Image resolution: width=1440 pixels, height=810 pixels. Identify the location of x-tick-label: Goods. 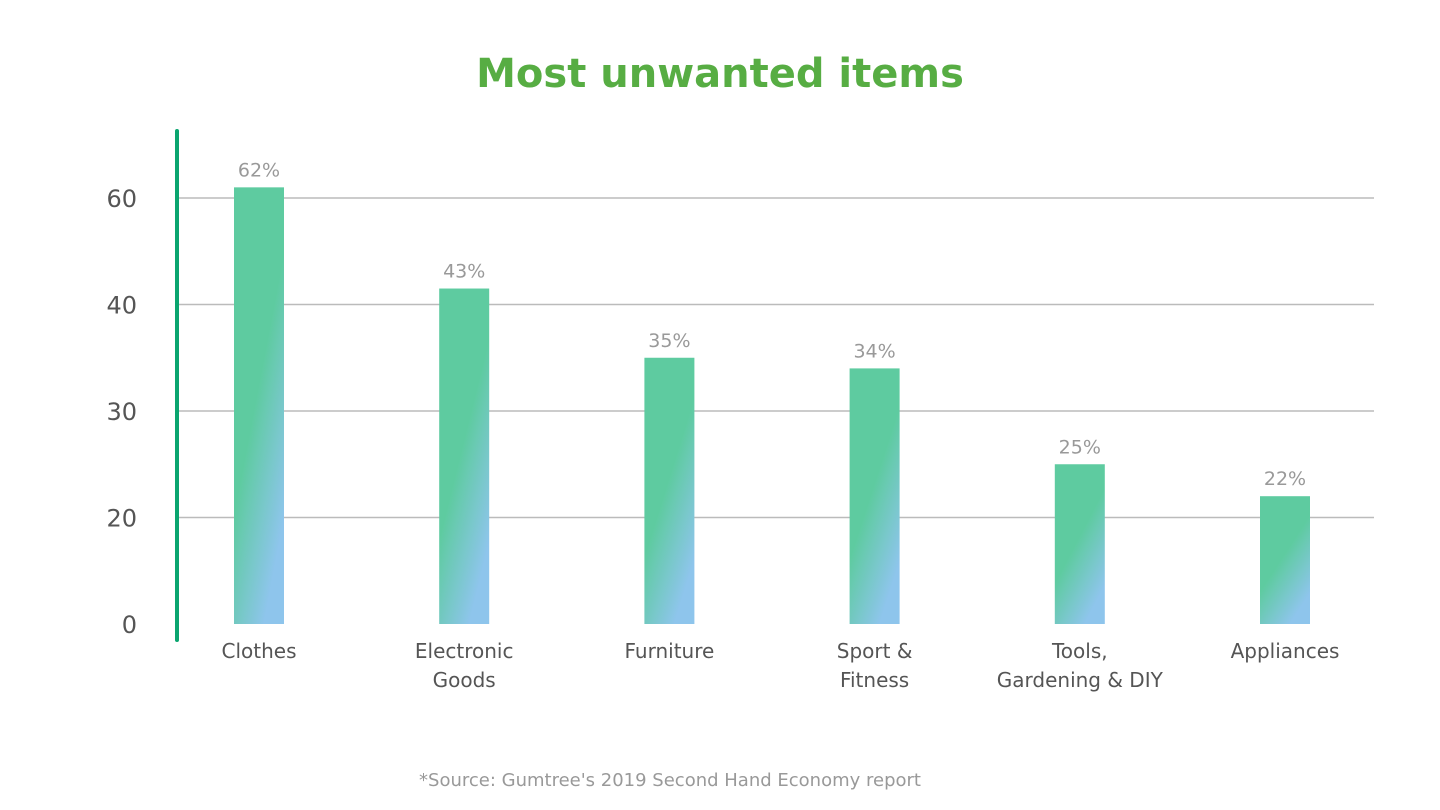
(464, 680).